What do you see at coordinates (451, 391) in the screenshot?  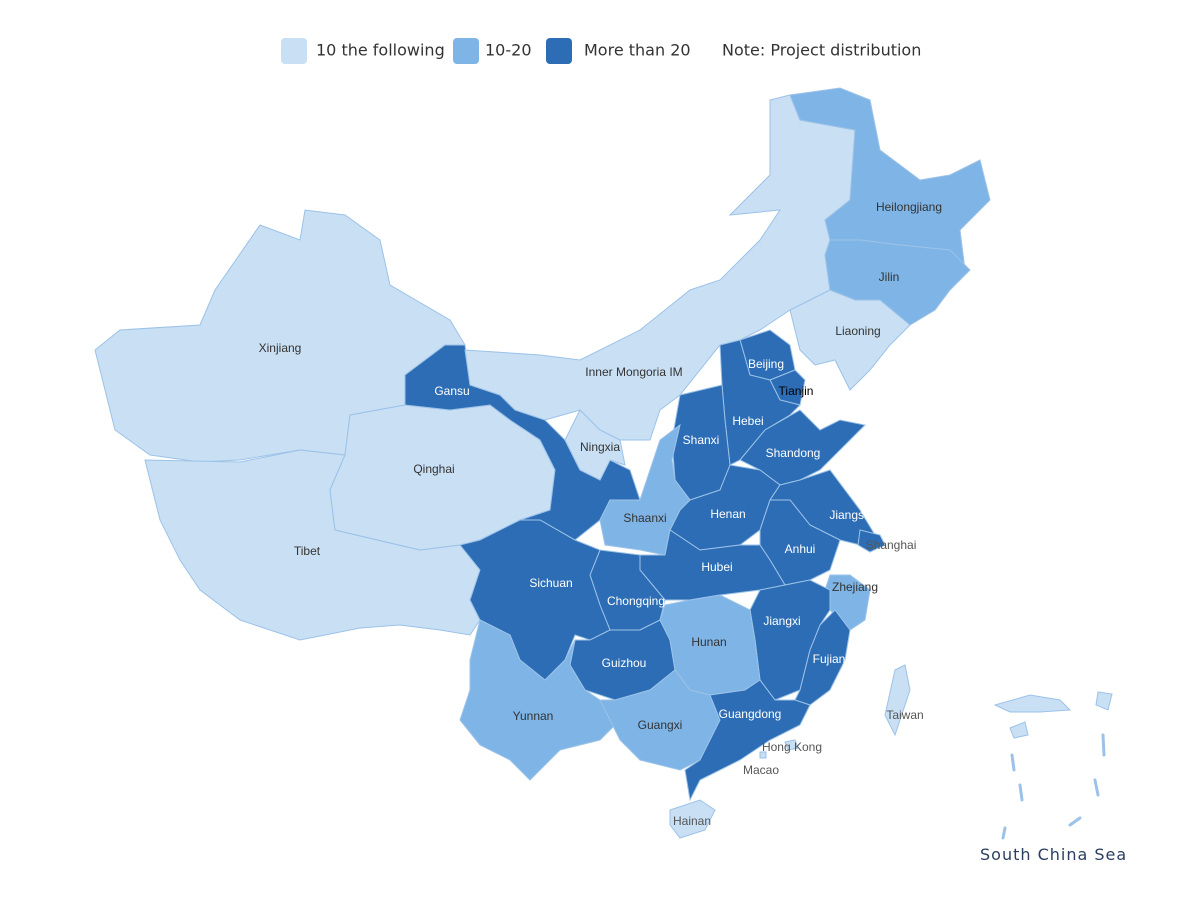 I see `province-label: Gansu` at bounding box center [451, 391].